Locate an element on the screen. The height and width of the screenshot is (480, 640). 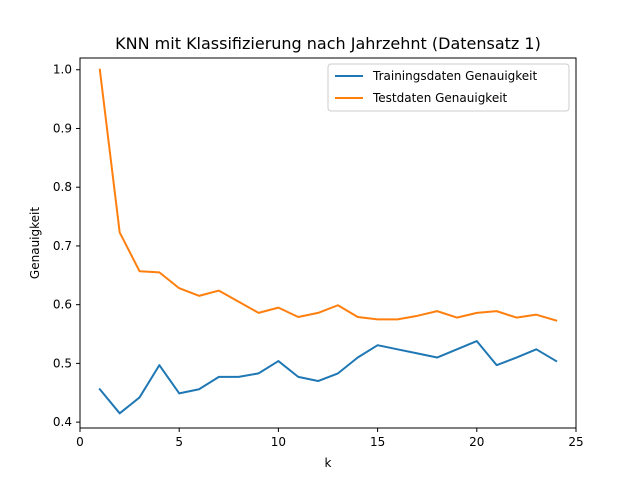
x-tick-label: 15 is located at coordinates (377, 442).